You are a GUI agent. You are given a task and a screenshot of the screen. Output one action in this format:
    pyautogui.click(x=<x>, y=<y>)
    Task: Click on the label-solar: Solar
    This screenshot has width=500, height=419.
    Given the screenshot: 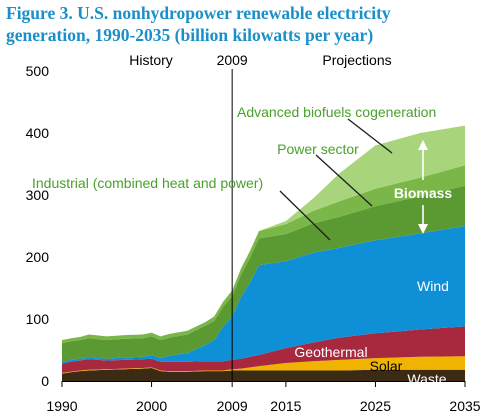 What is the action you would take?
    pyautogui.click(x=386, y=366)
    